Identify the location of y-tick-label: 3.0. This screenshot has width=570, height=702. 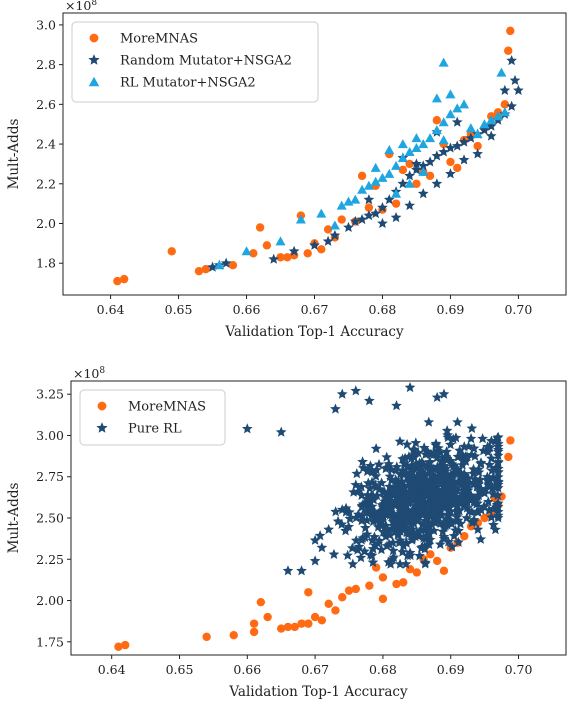
(46, 24).